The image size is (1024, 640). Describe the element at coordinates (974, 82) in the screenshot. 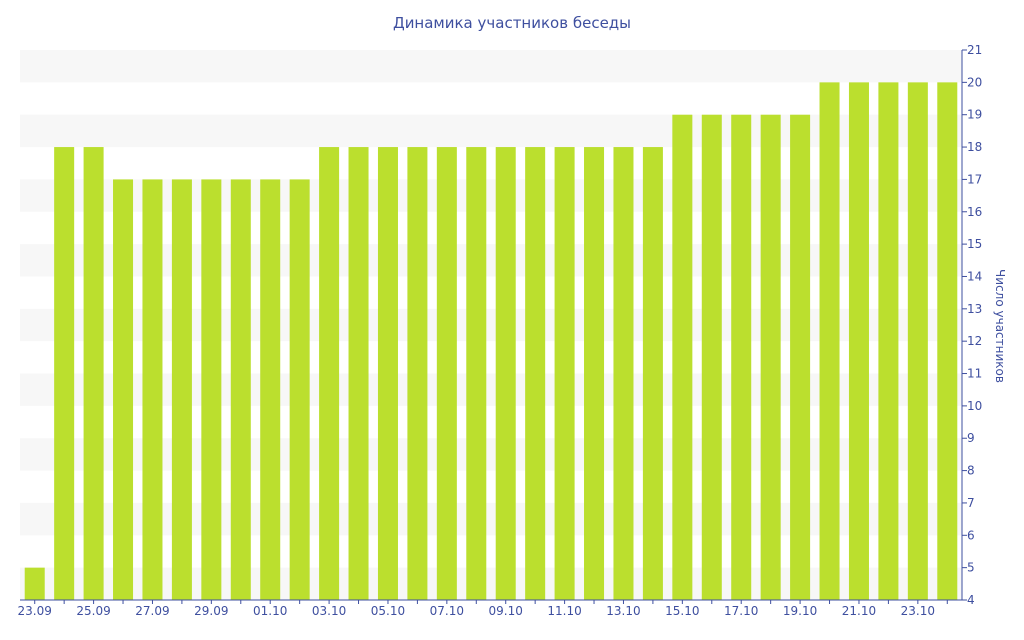

I see `y-tick-label: 20` at that location.